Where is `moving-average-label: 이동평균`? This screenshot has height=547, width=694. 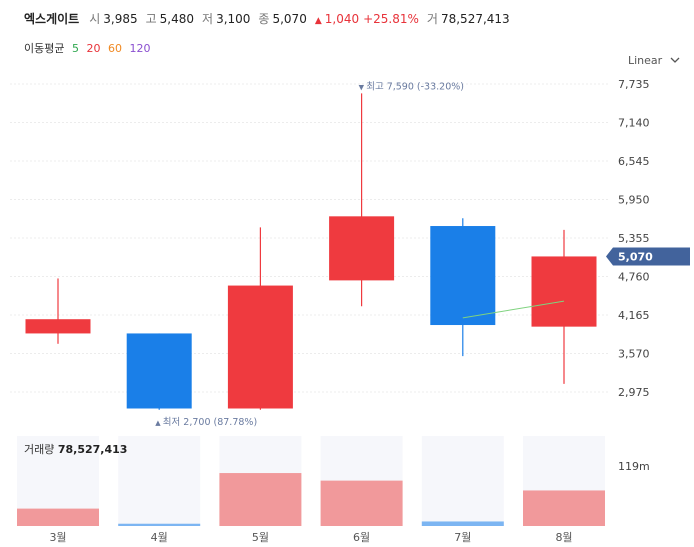 moving-average-label: 이동평균 is located at coordinates (44, 48).